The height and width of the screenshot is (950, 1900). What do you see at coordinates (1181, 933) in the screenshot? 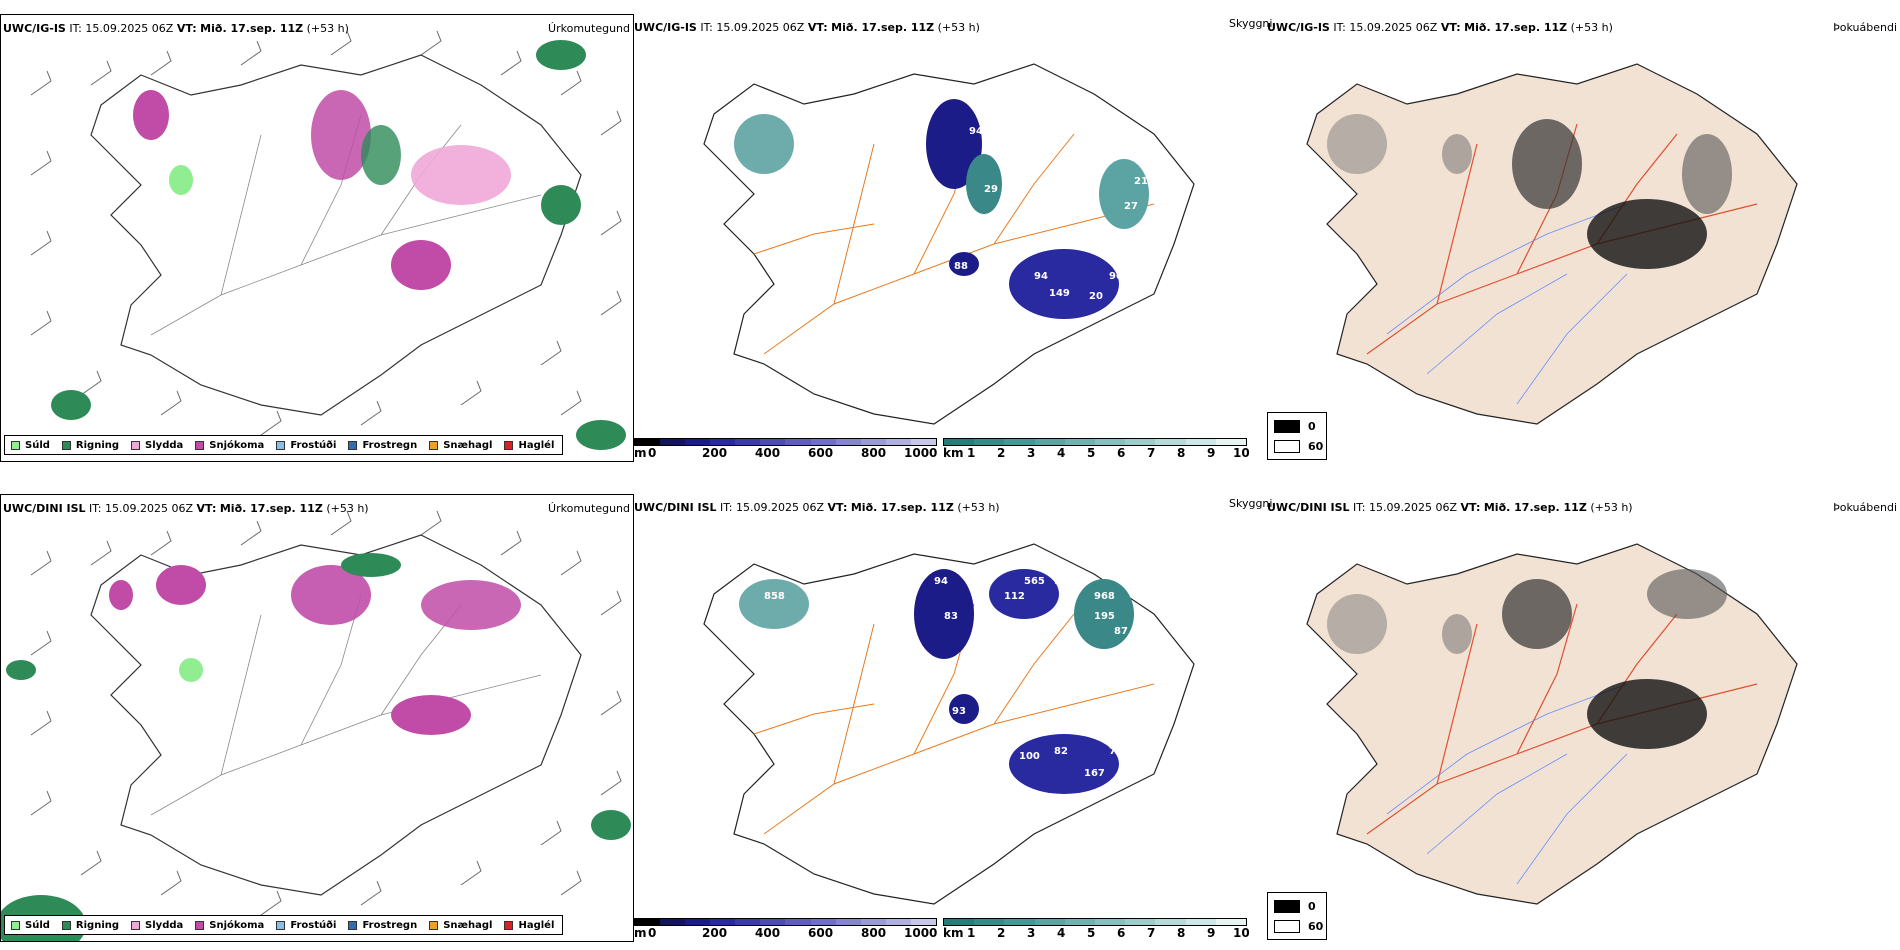
I see `colorbar-tick: 8` at bounding box center [1181, 933].